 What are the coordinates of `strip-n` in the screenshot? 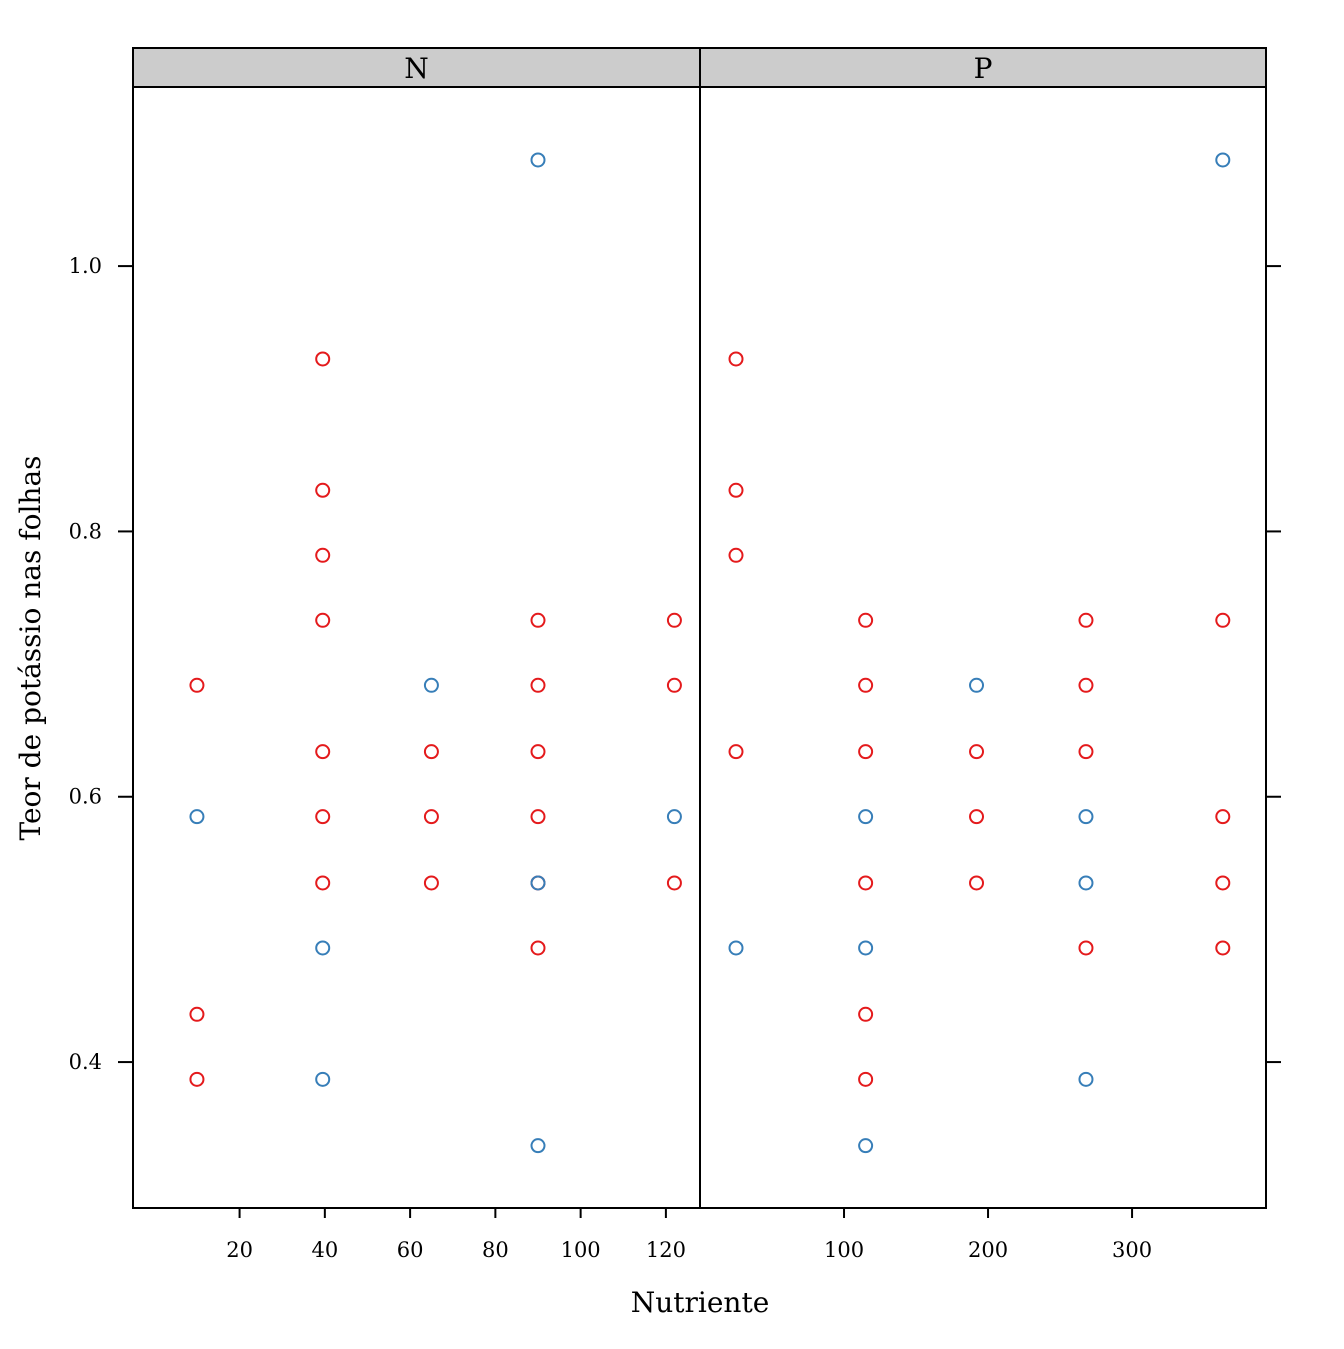 It's located at (416, 67).